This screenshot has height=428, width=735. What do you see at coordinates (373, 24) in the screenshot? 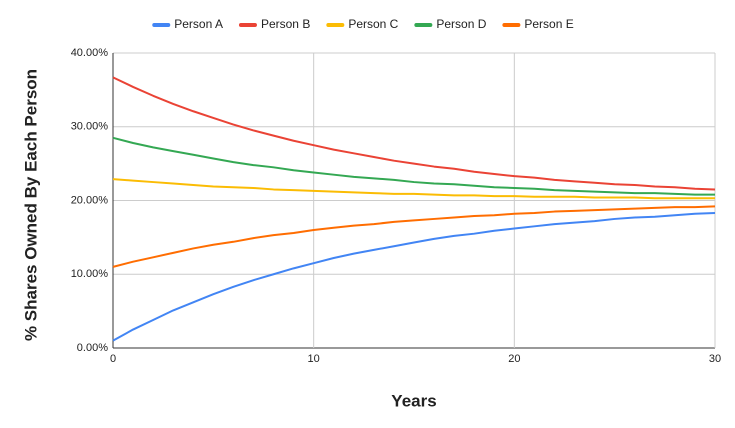
I see `legend-label: Person C` at bounding box center [373, 24].